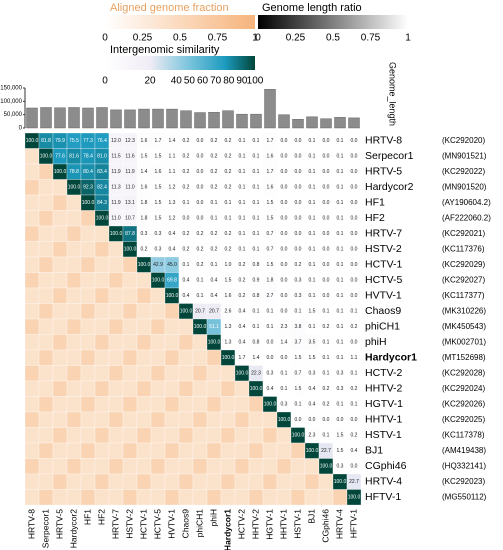  What do you see at coordinates (130, 157) in the screenshot?
I see `cell-label: 11.6` at bounding box center [130, 157].